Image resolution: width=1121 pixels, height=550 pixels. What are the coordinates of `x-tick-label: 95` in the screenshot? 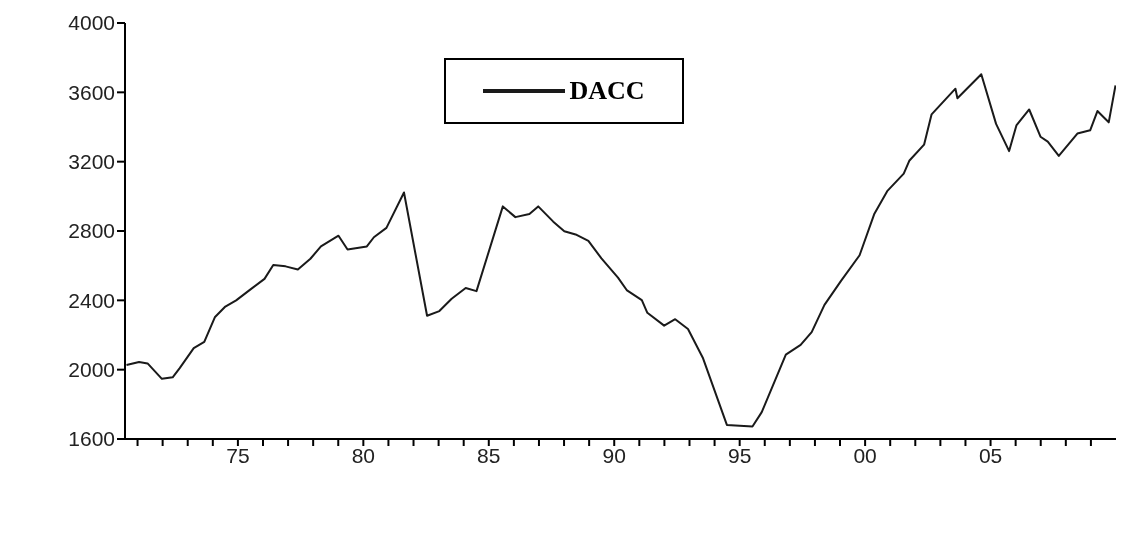 It's located at (739, 455).